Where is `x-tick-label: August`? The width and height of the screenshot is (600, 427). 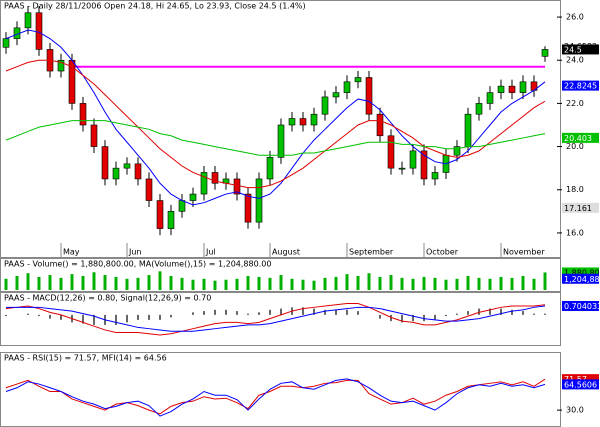
x-tick-label: August is located at coordinates (286, 252).